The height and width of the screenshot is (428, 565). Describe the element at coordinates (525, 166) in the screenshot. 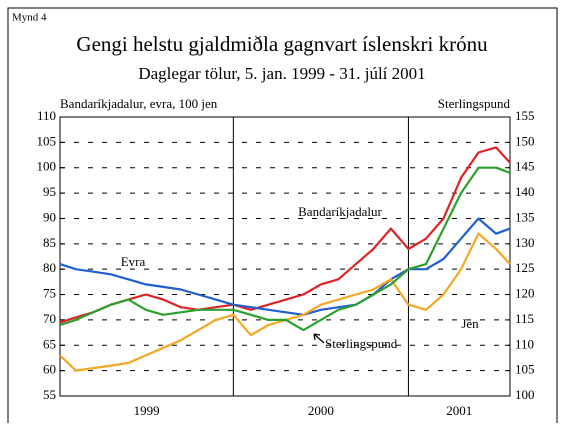

I see `y2-tick-label: 145` at that location.